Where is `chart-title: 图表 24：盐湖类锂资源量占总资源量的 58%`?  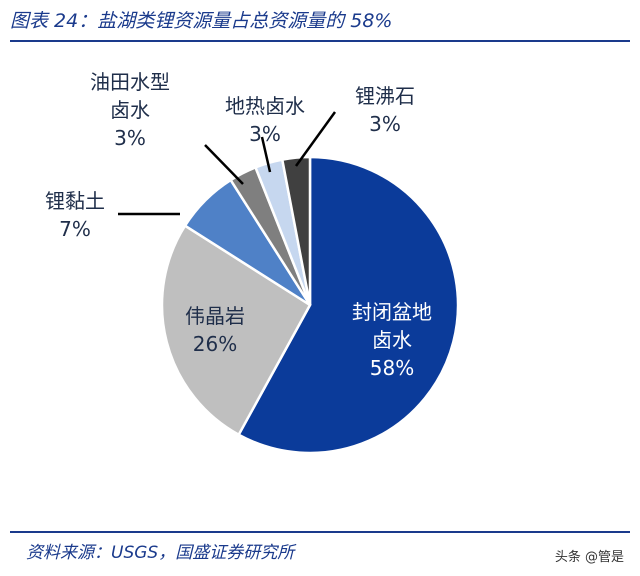 chart-title: 图表 24：盐湖类锂资源量占总资源量的 58% is located at coordinates (201, 21).